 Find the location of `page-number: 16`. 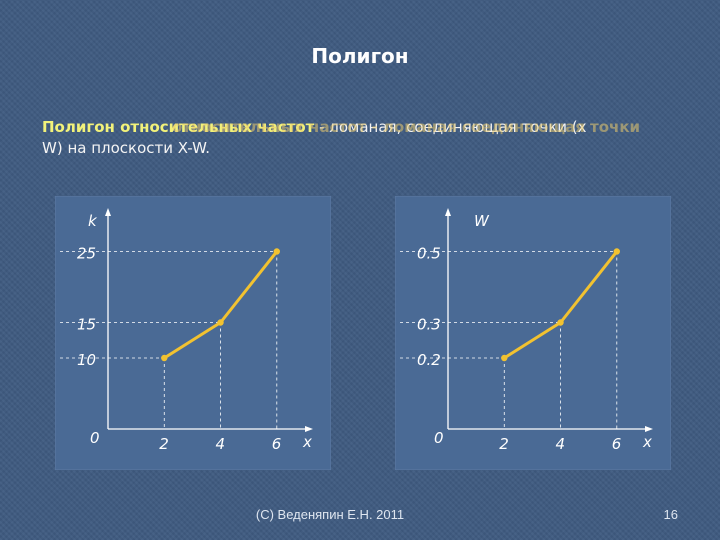

page-number: 16 is located at coordinates (670, 514).